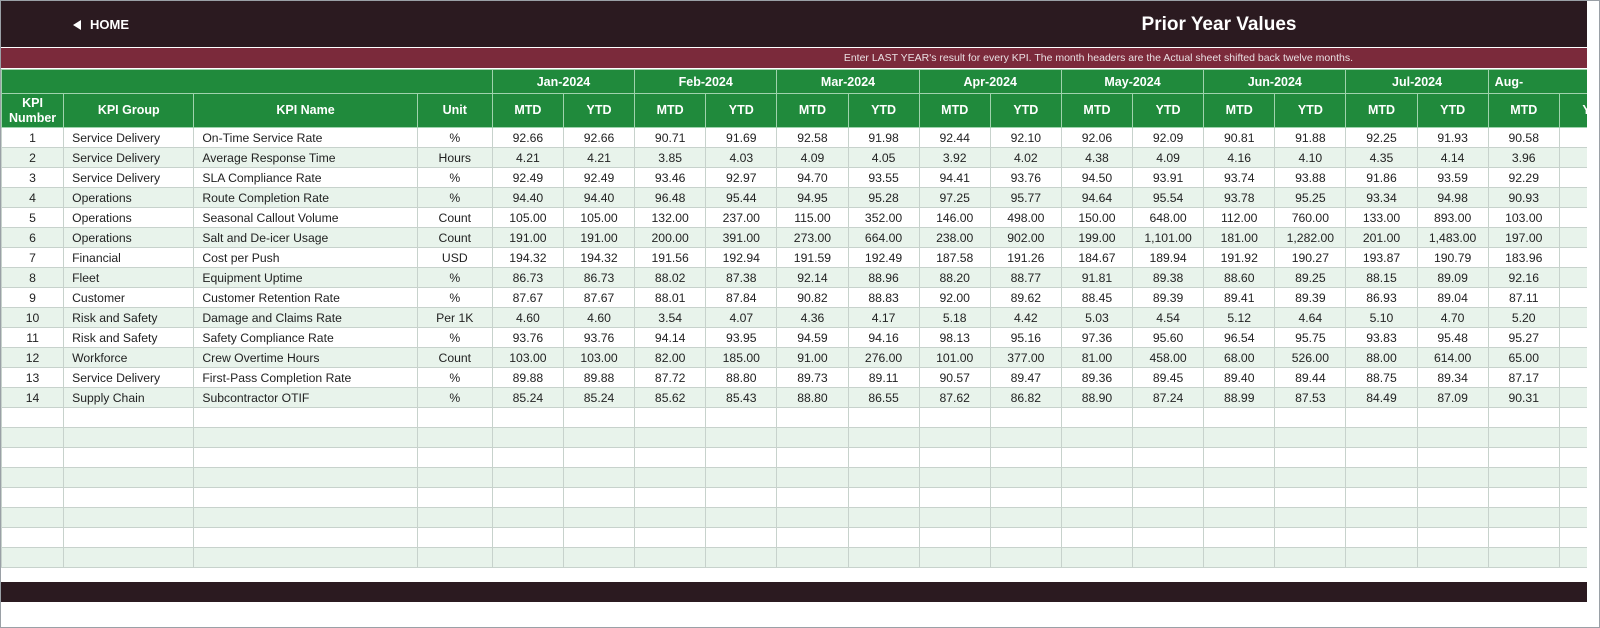 Image resolution: width=1600 pixels, height=628 pixels. Describe the element at coordinates (670, 317) in the screenshot. I see `value-cell: 3.54` at that location.